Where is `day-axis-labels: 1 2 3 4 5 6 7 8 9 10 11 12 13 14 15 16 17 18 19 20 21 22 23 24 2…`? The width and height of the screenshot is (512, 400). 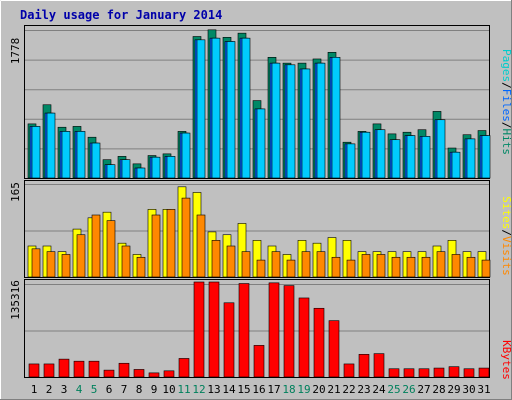
day-axis-labels: 1 2 3 4 5 6 7 8 9 10 11 12 13 14 15 16 17 18 19 20 21 22 23 24 2… is located at coordinates (261, 389).